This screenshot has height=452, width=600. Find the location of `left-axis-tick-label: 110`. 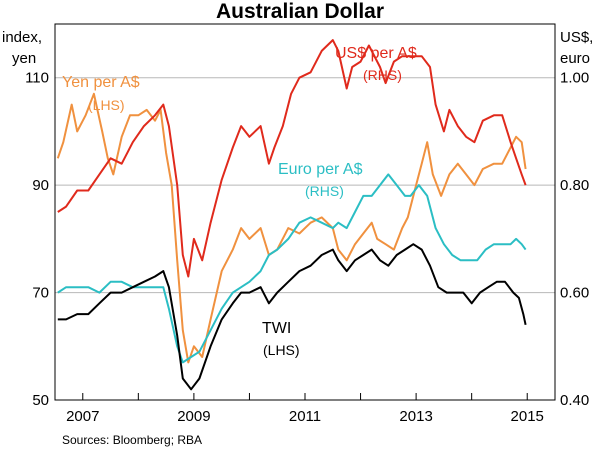

left-axis-tick-label: 110 is located at coordinates (37, 78).